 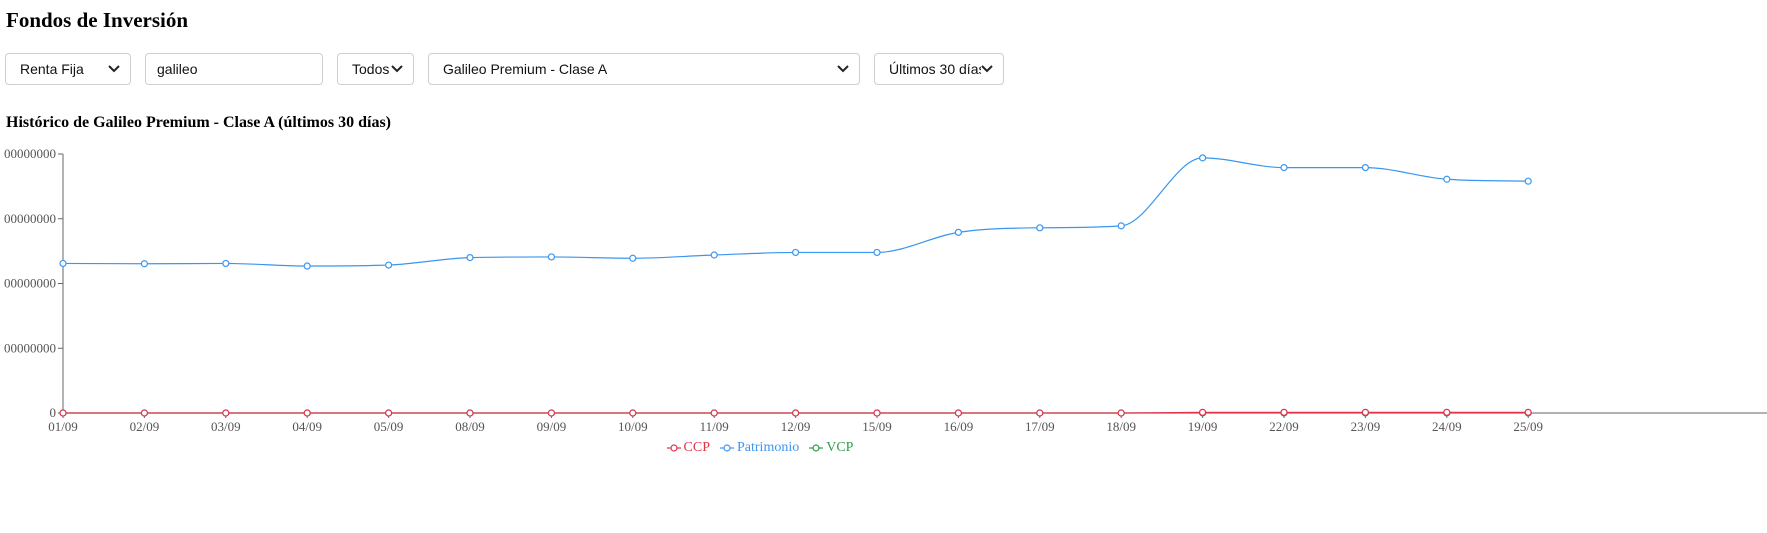 What do you see at coordinates (1040, 426) in the screenshot?
I see `x-tick-label: 17/09` at bounding box center [1040, 426].